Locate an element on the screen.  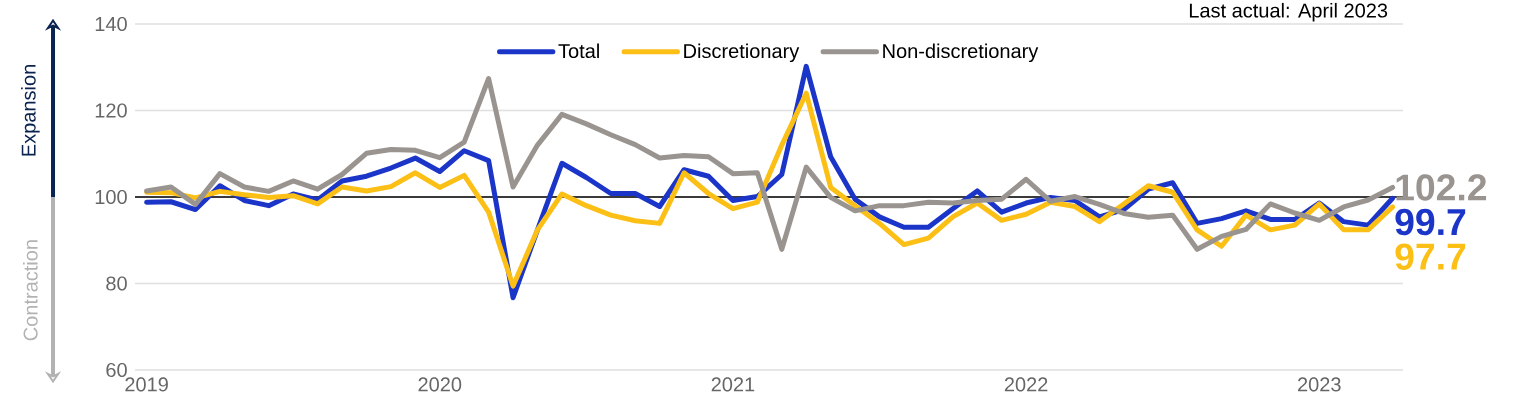
y-tick-label: 60 is located at coordinates (116, 370).